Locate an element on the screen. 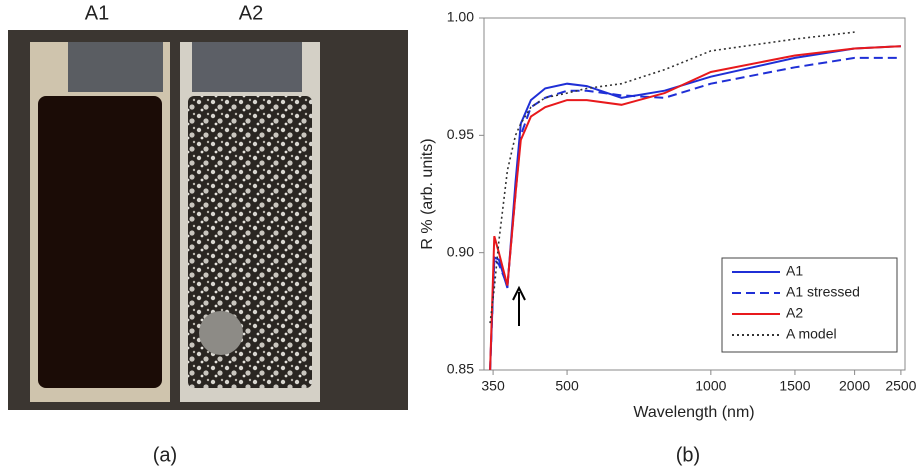 Image resolution: width=921 pixels, height=472 pixels. legend is located at coordinates (809, 305).